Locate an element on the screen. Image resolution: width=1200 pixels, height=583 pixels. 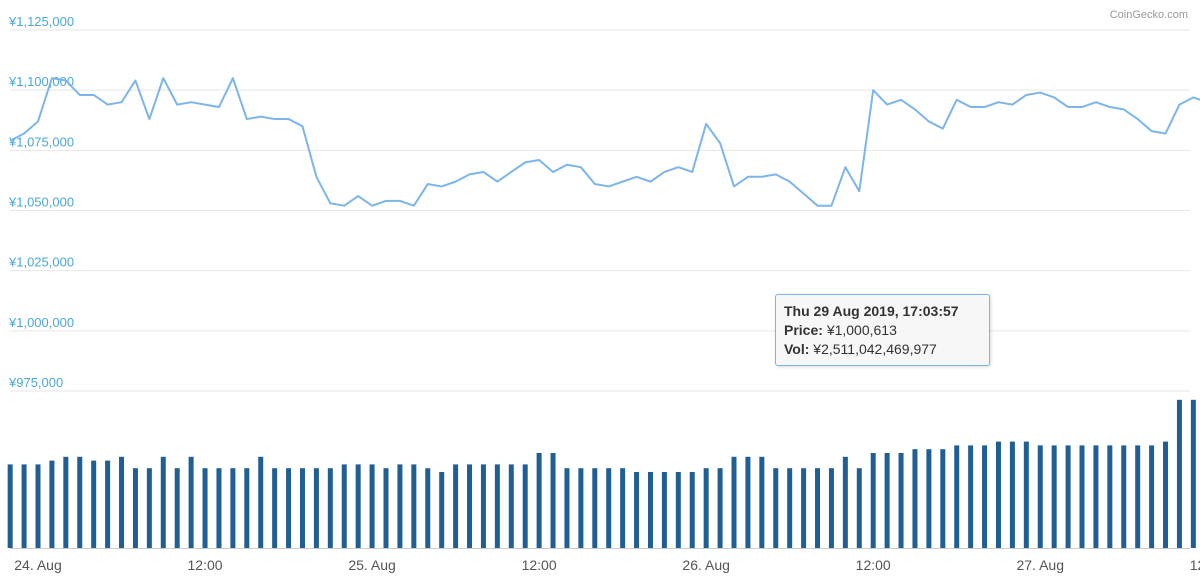
tooltip-title: Thu 29 Aug 2019, 17:03:57 is located at coordinates (871, 311).